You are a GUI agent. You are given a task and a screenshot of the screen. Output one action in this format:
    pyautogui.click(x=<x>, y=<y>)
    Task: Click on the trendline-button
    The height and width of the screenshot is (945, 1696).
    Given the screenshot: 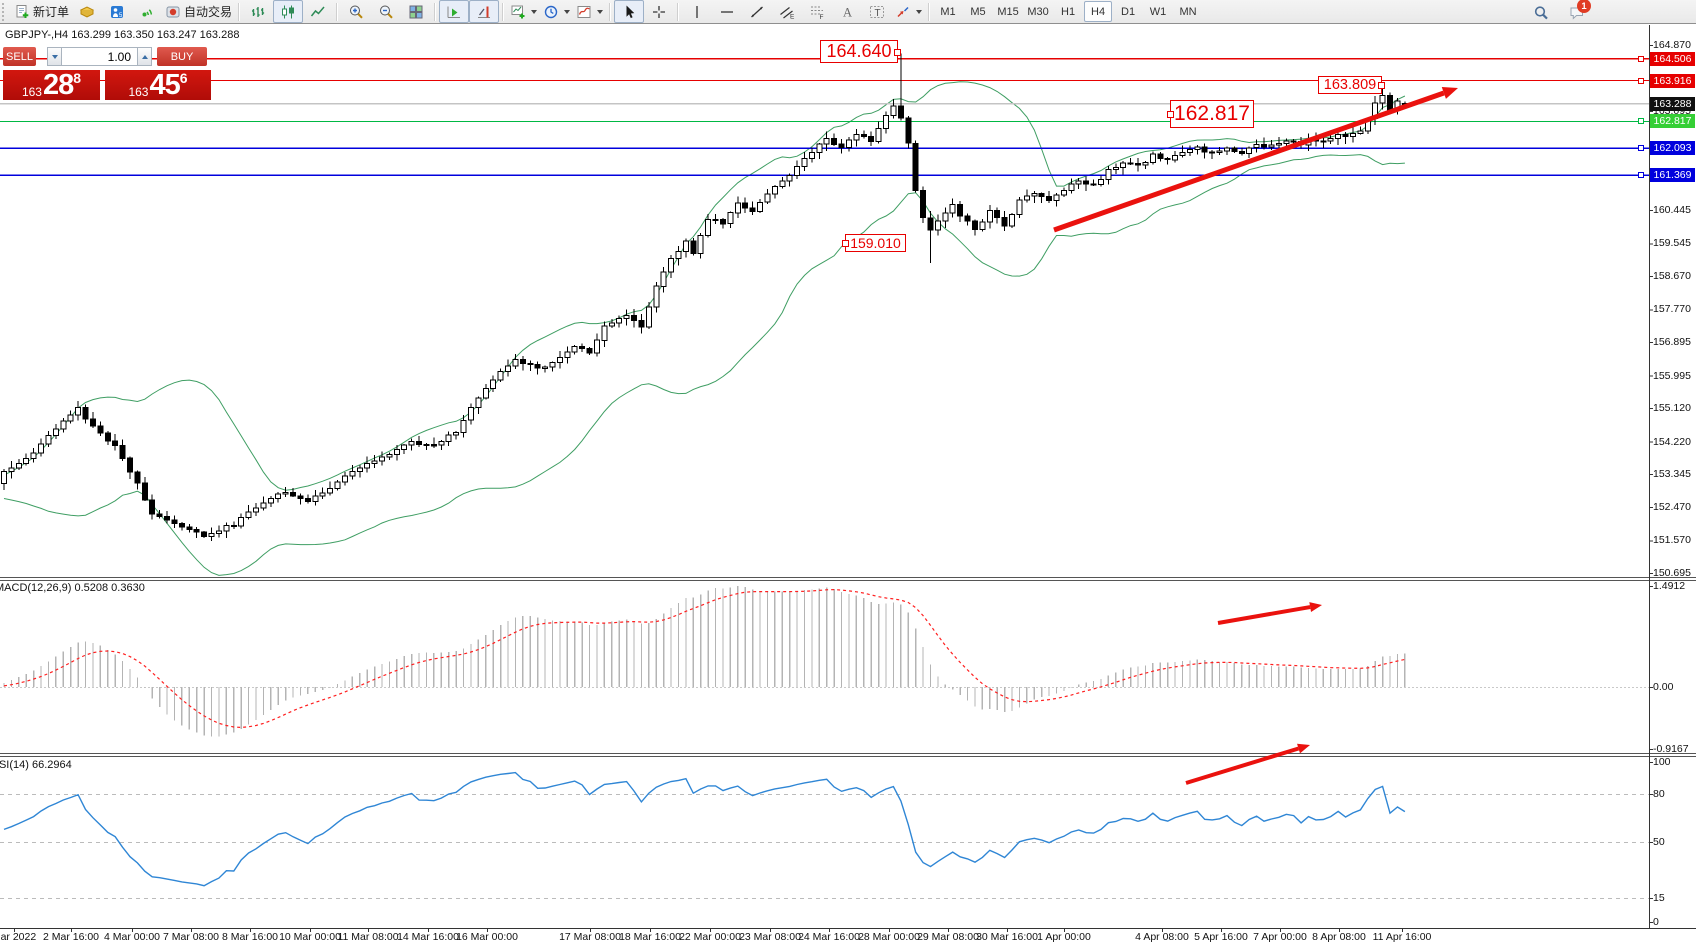 What is the action you would take?
    pyautogui.click(x=757, y=11)
    